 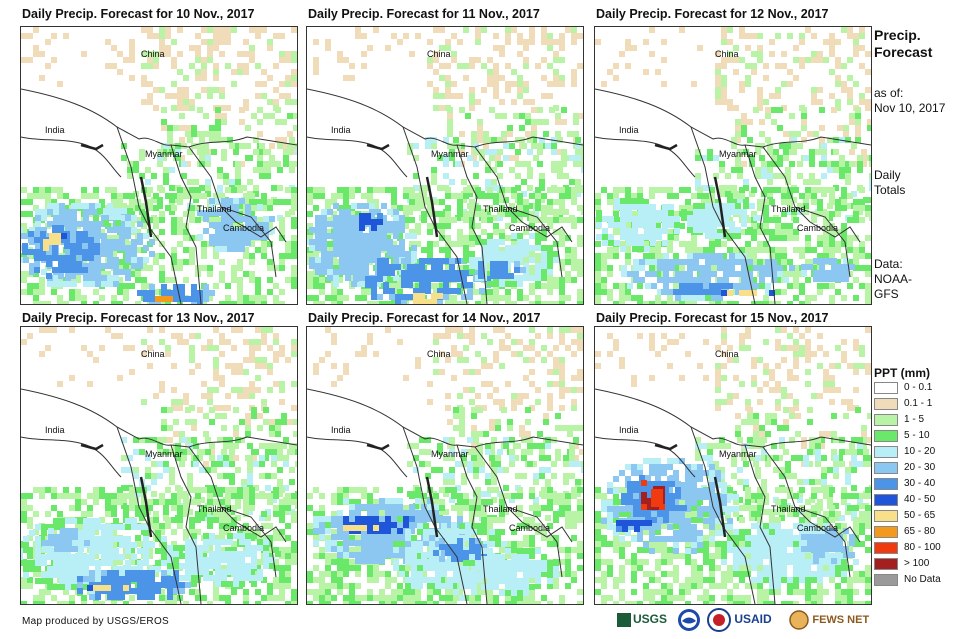 I want to click on logo-strip: USGS USAID FEWS NET, so click(x=743, y=619).